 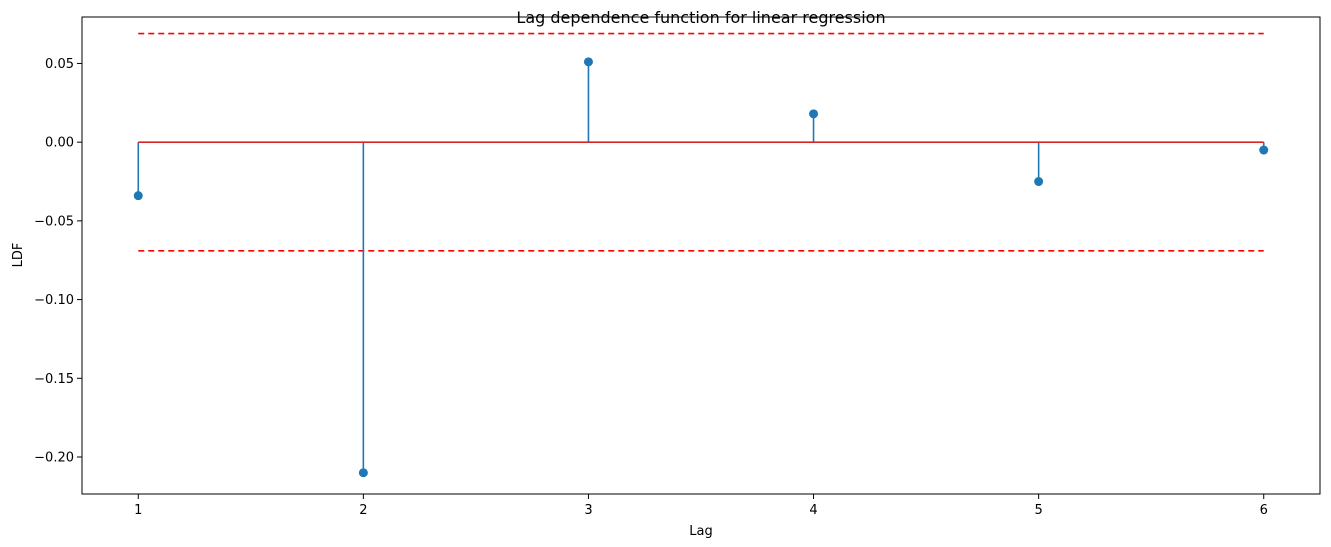 I want to click on y-tick-label: 0.05, so click(x=59, y=64).